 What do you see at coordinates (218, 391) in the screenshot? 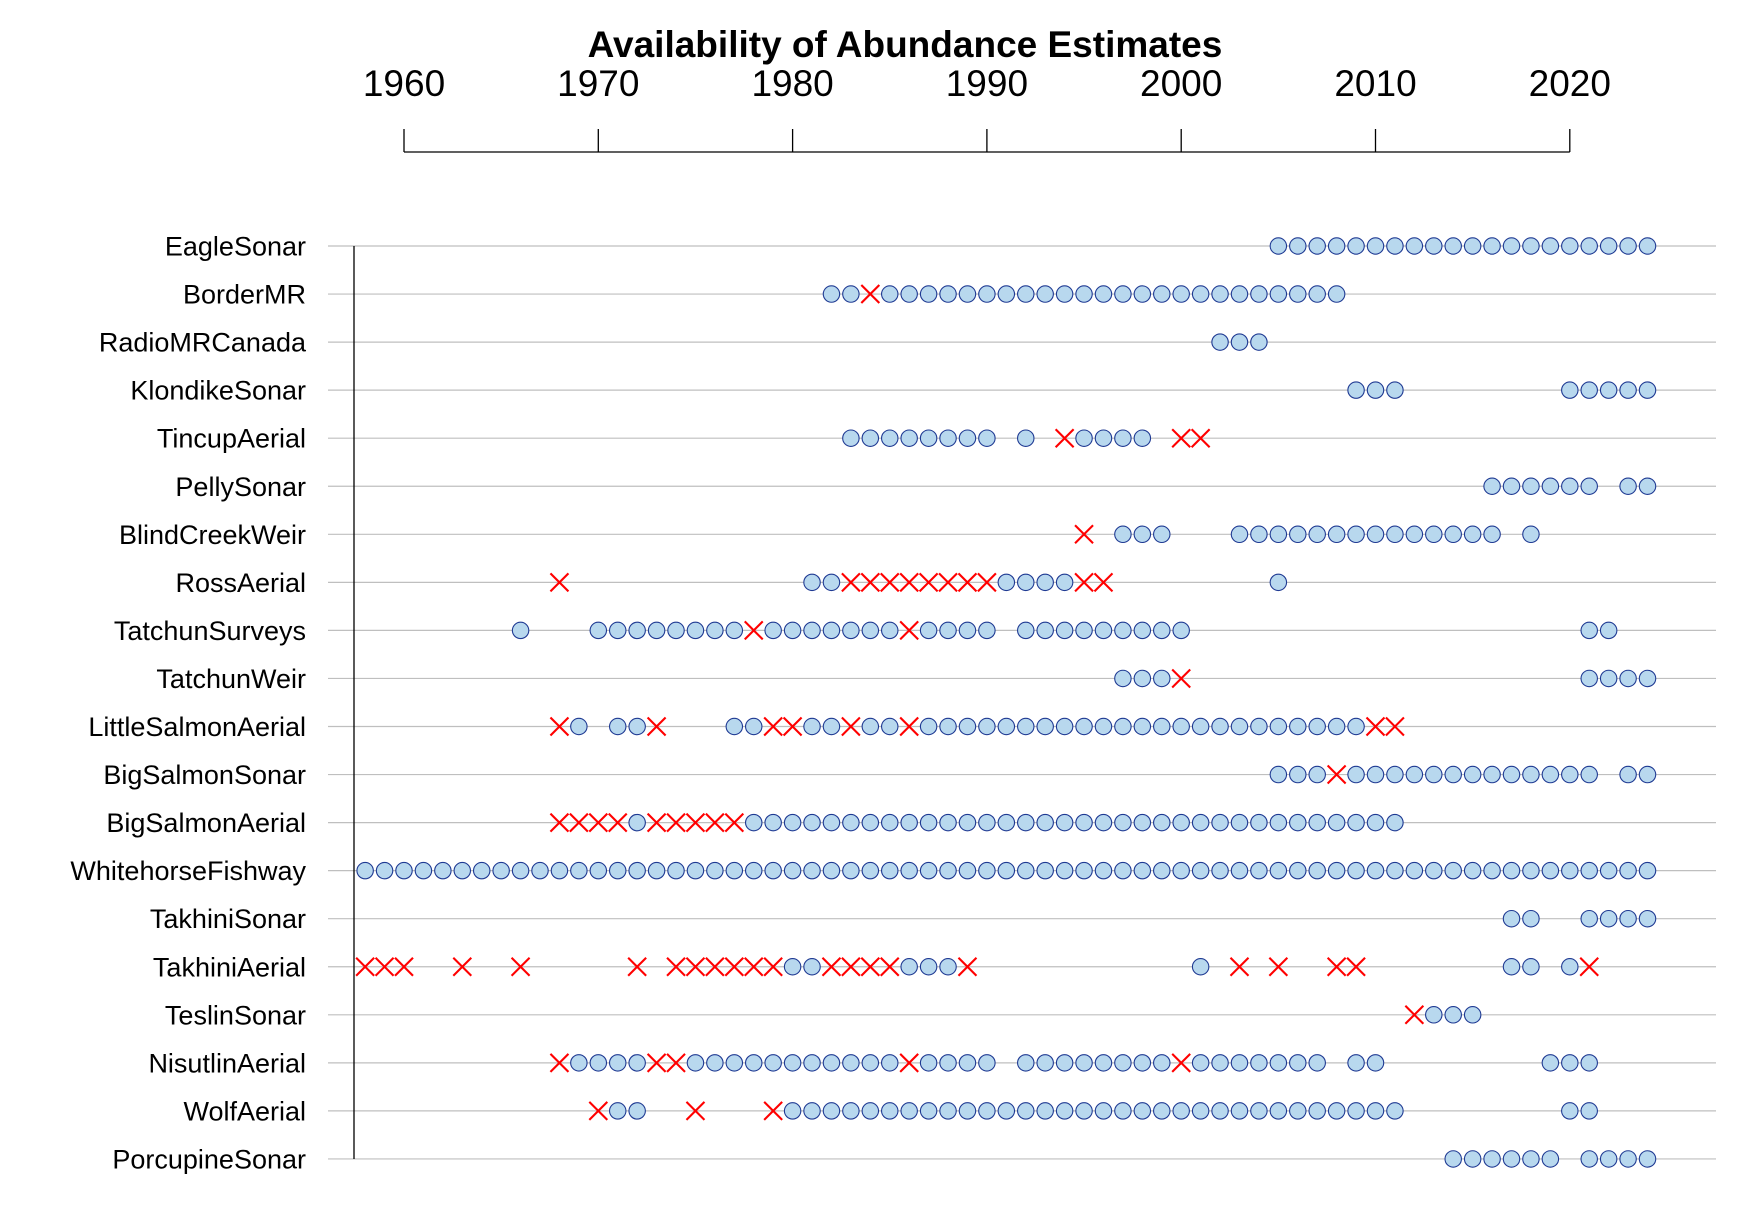
I see `row-label: KlondikeSonar` at bounding box center [218, 391].